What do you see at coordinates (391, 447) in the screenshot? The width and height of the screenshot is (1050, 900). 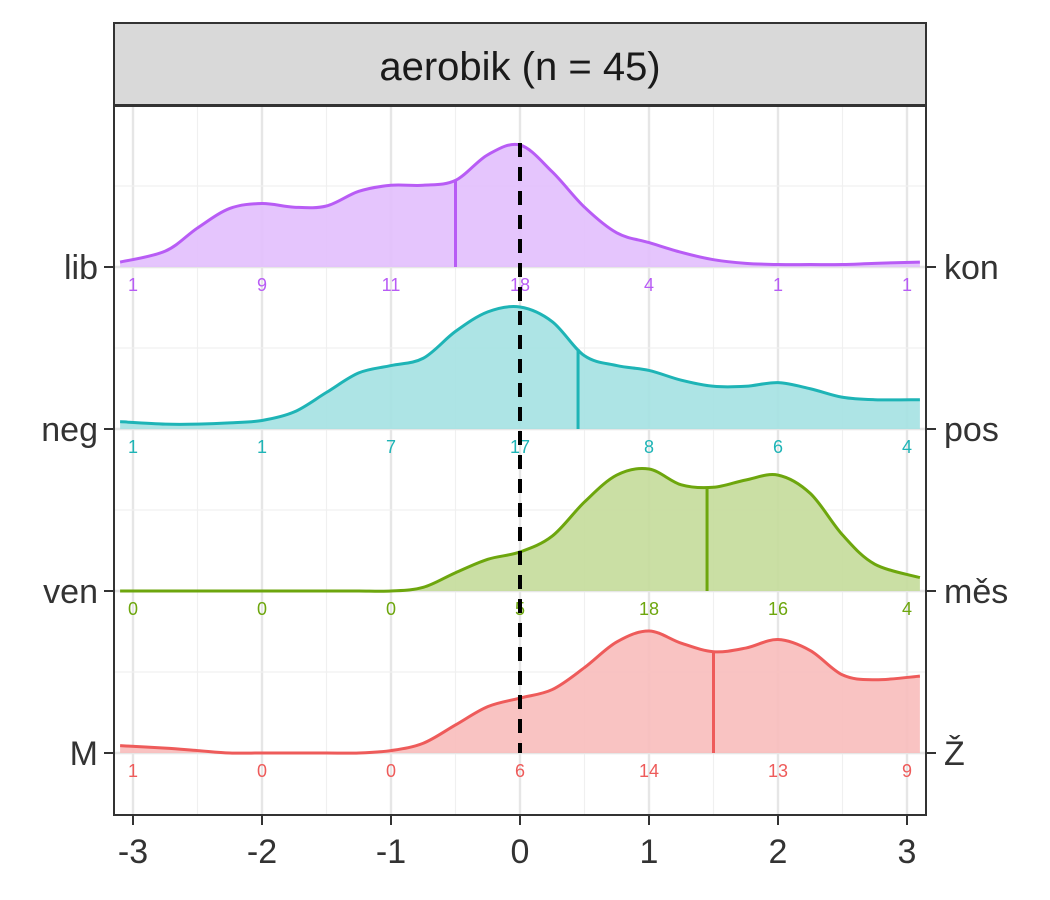 I see `count-label: 7` at bounding box center [391, 447].